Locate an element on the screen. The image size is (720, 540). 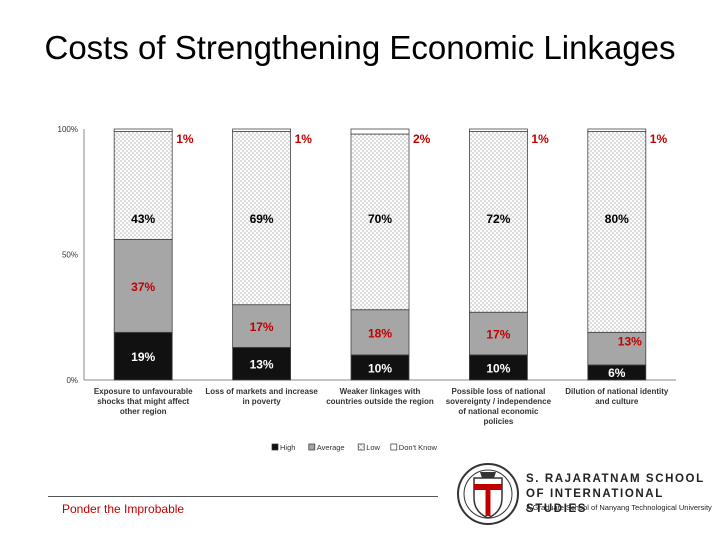
data-label: 18% is located at coordinates (380, 333).